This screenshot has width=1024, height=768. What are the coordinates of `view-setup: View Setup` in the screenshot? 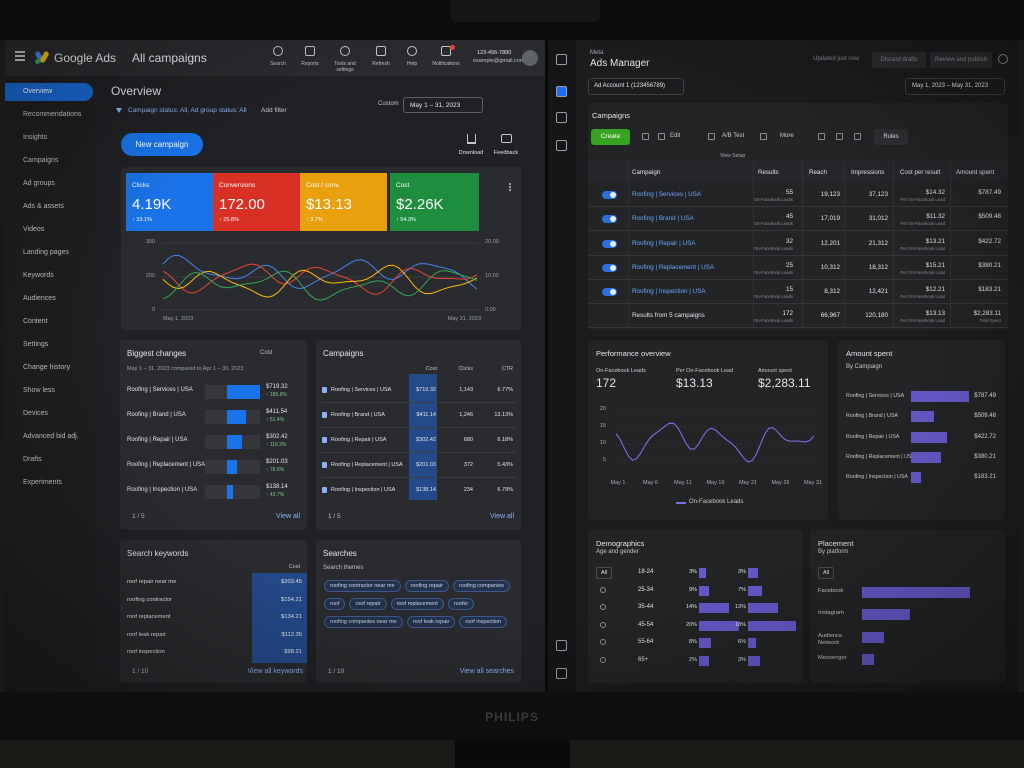 It's located at (733, 156).